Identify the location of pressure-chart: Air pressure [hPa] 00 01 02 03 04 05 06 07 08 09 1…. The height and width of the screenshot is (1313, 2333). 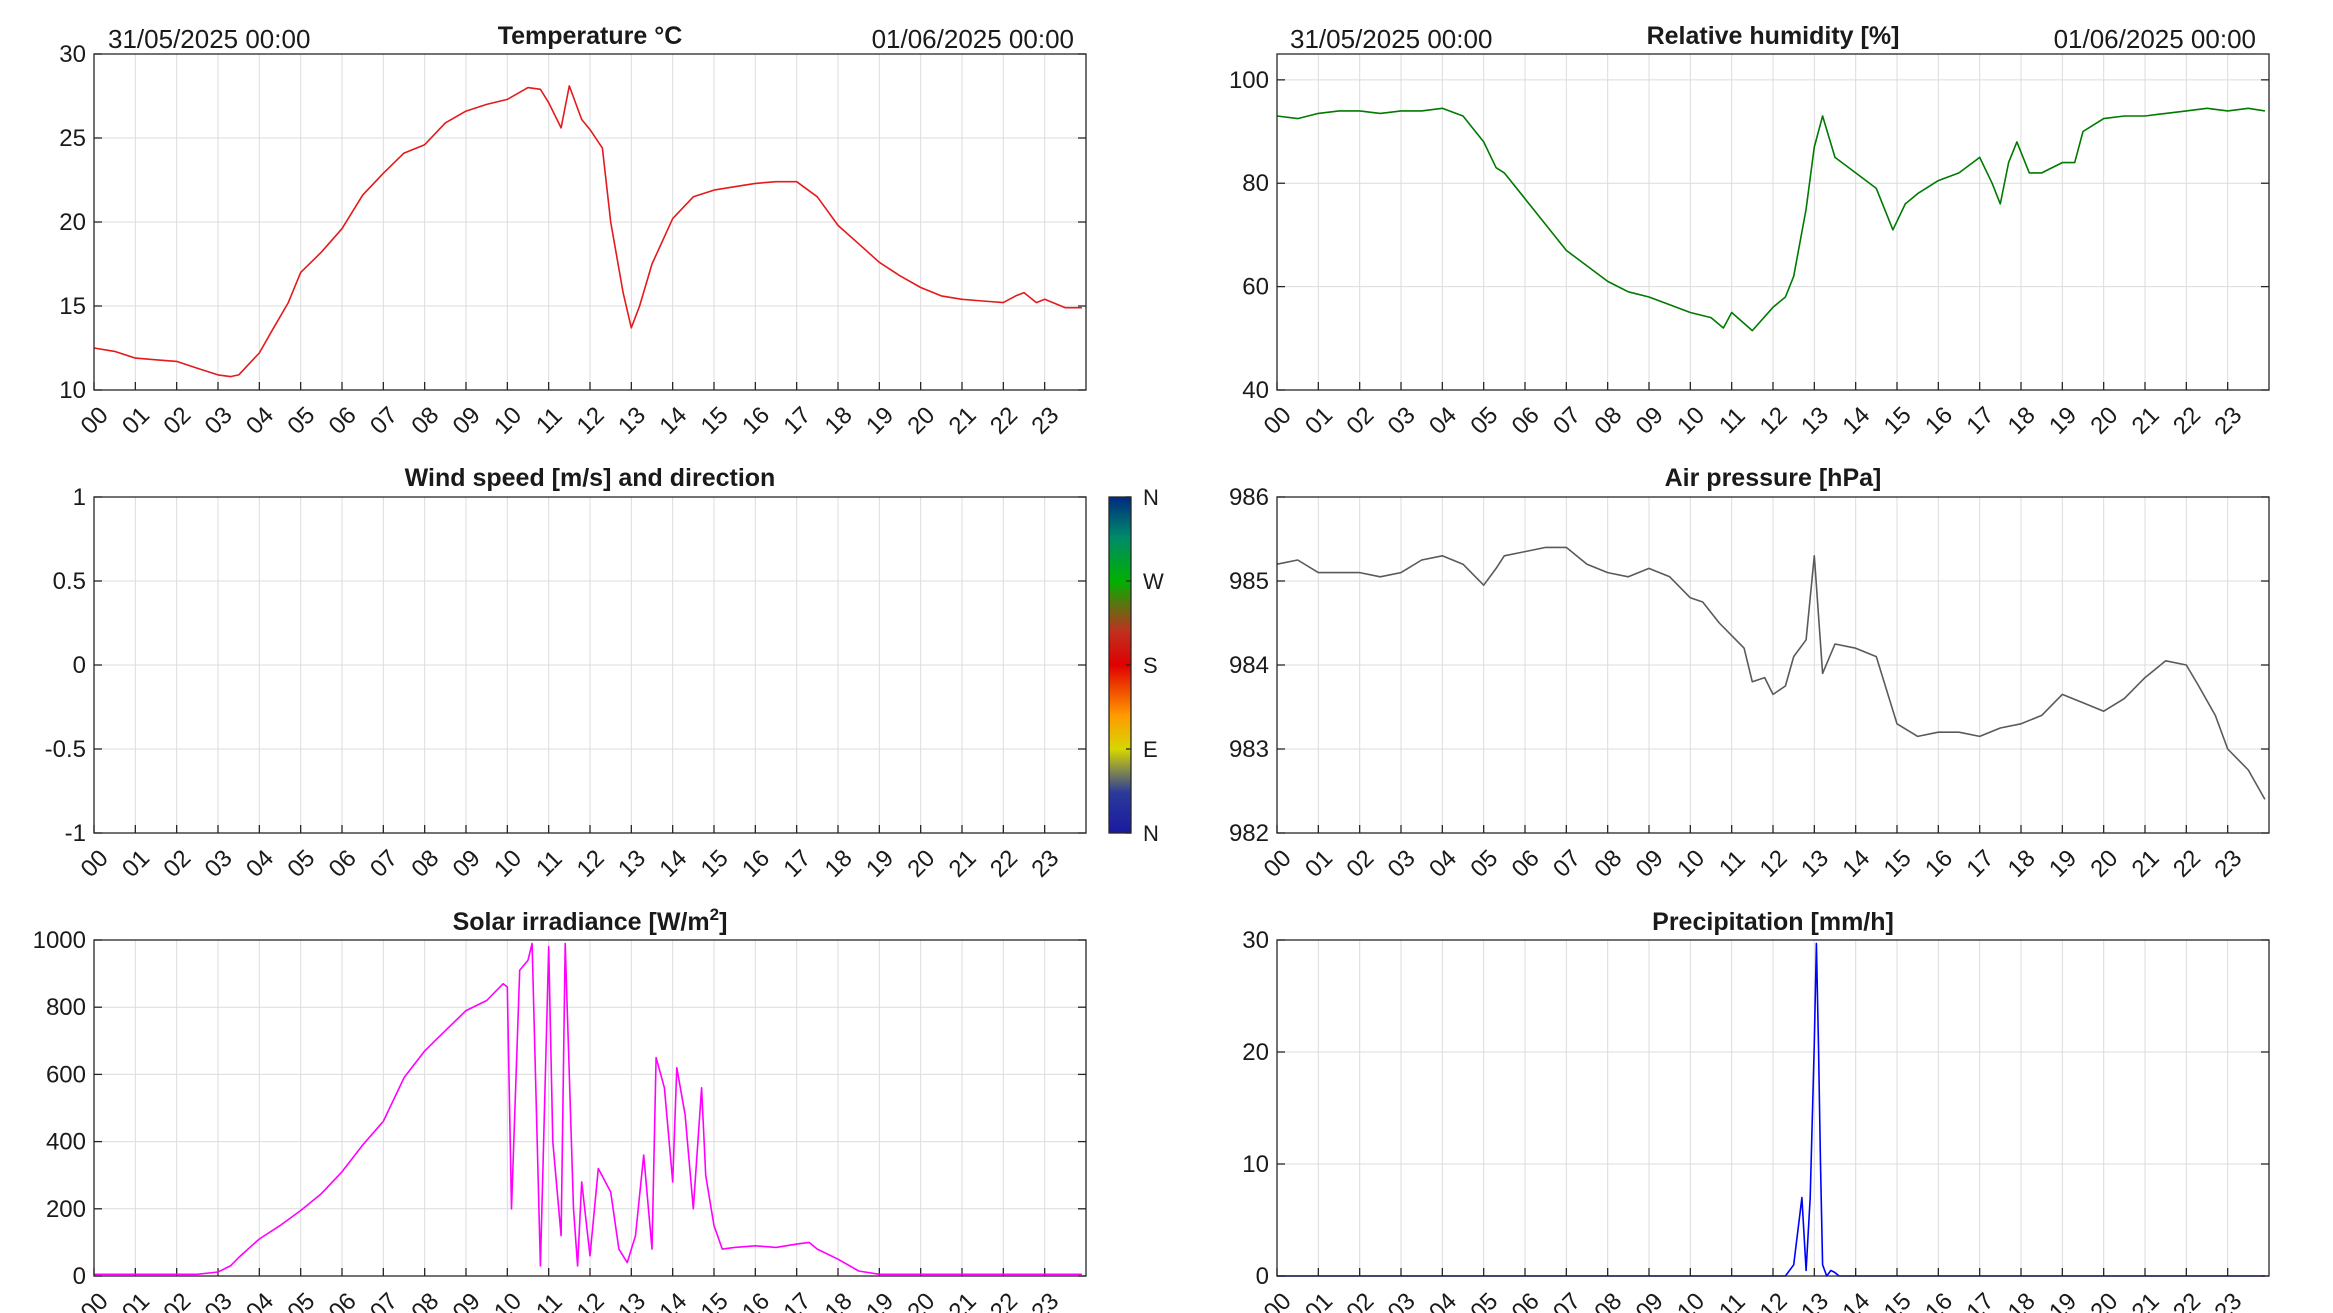
(1749, 673).